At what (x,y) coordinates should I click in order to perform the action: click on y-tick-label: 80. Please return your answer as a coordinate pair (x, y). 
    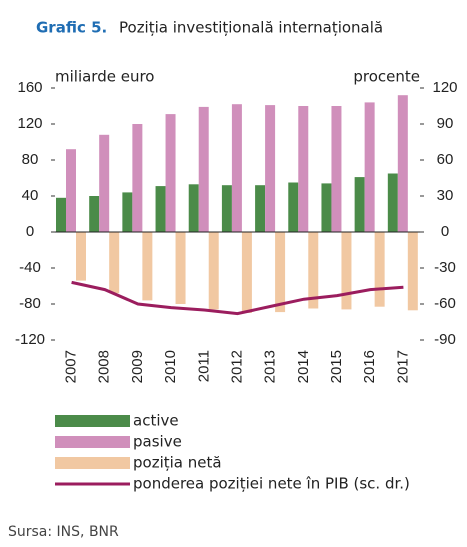
    Looking at the image, I should click on (30, 159).